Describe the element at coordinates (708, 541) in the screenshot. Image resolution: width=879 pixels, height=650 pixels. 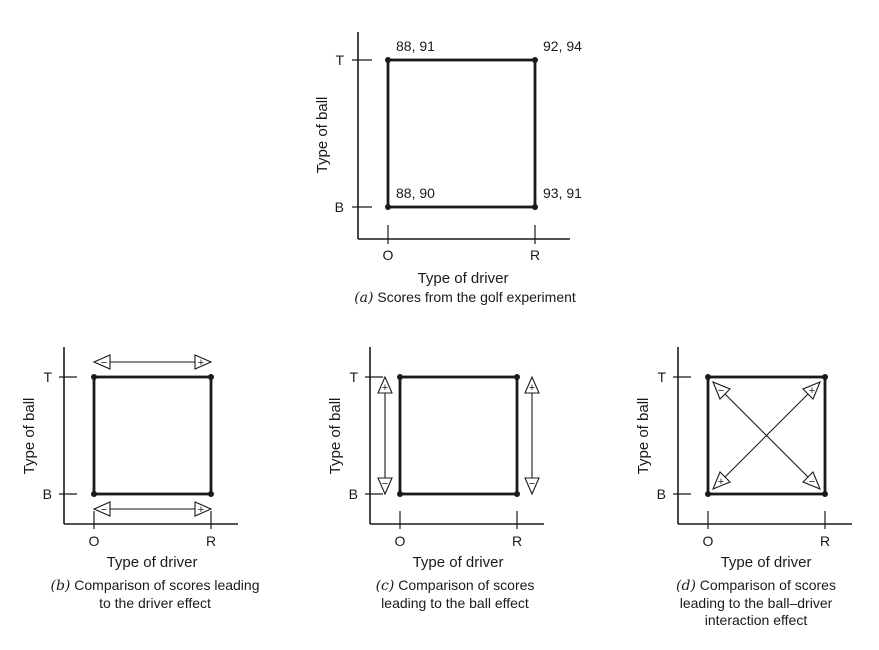
I see `panel-d-tick-label-o: O` at that location.